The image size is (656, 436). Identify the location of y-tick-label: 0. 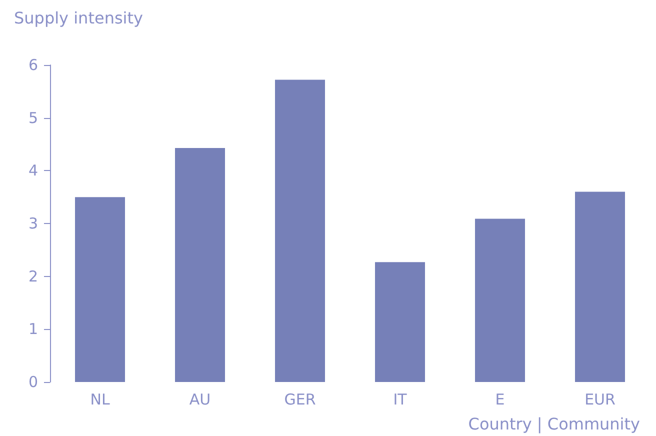
(33, 382).